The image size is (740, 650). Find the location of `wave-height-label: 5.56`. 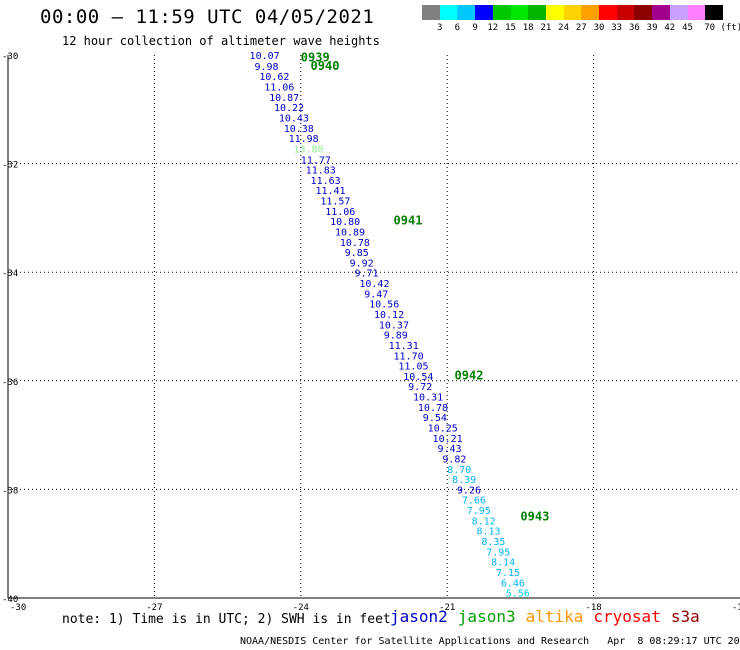

wave-height-label: 5.56 is located at coordinates (518, 594).